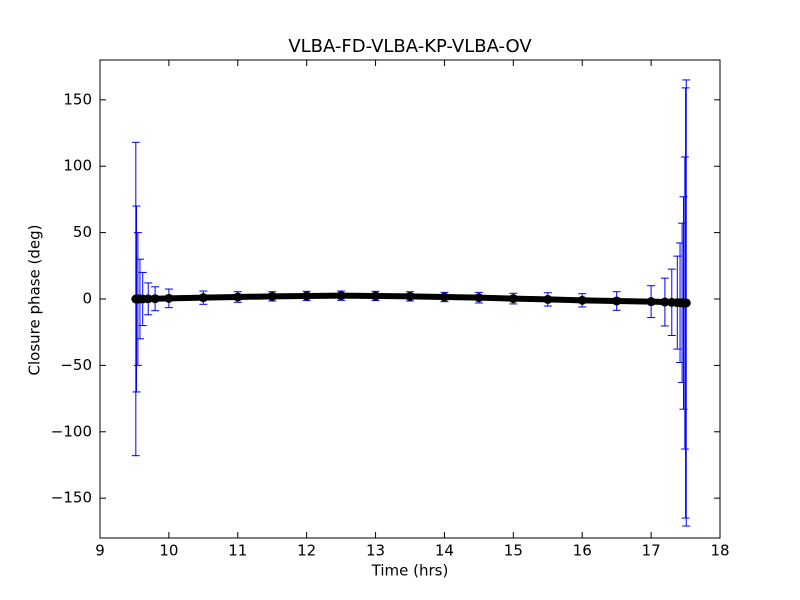 This screenshot has height=600, width=800. I want to click on y-tick-label: 150, so click(77, 99).